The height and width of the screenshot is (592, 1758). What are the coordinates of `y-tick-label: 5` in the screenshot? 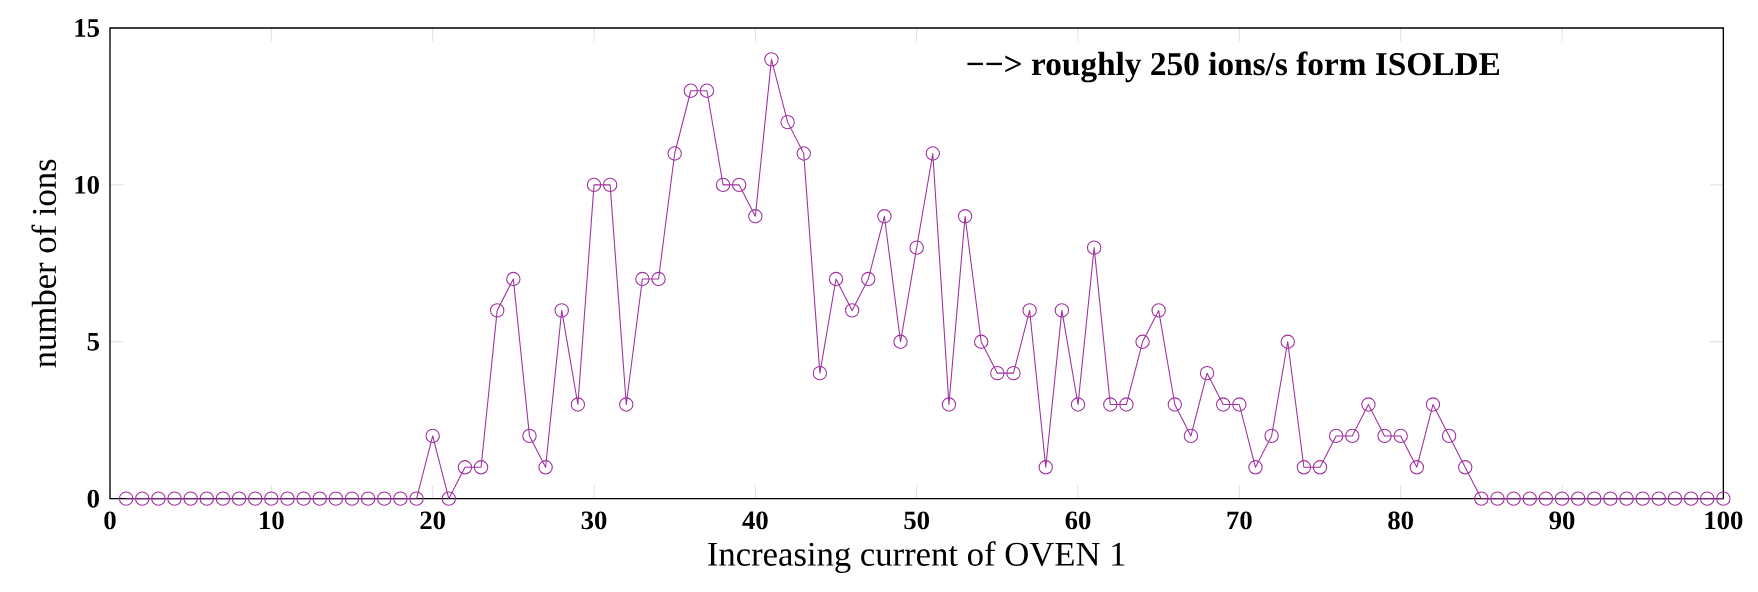 It's located at (93, 341).